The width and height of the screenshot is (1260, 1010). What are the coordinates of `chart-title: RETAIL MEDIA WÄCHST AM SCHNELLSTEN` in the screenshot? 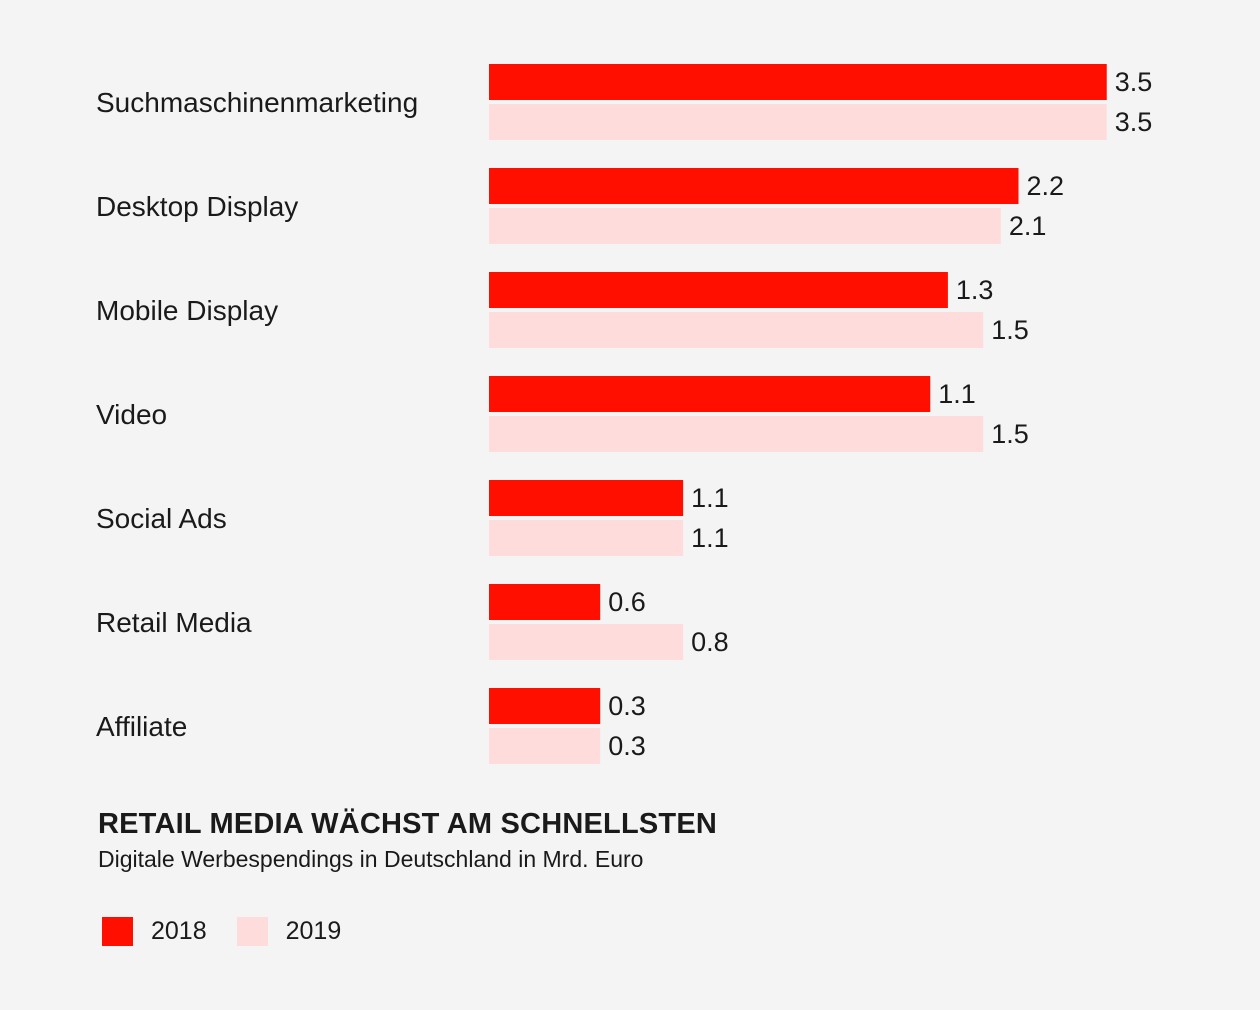 It's located at (408, 824).